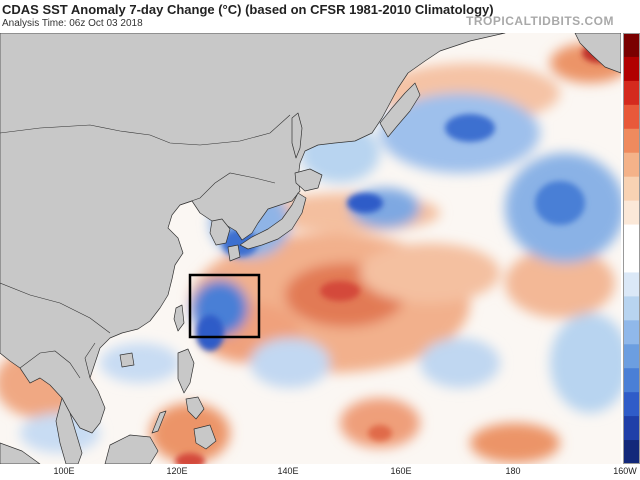 This screenshot has width=640, height=480. What do you see at coordinates (625, 471) in the screenshot?
I see `x-label-160w: 160W` at bounding box center [625, 471].